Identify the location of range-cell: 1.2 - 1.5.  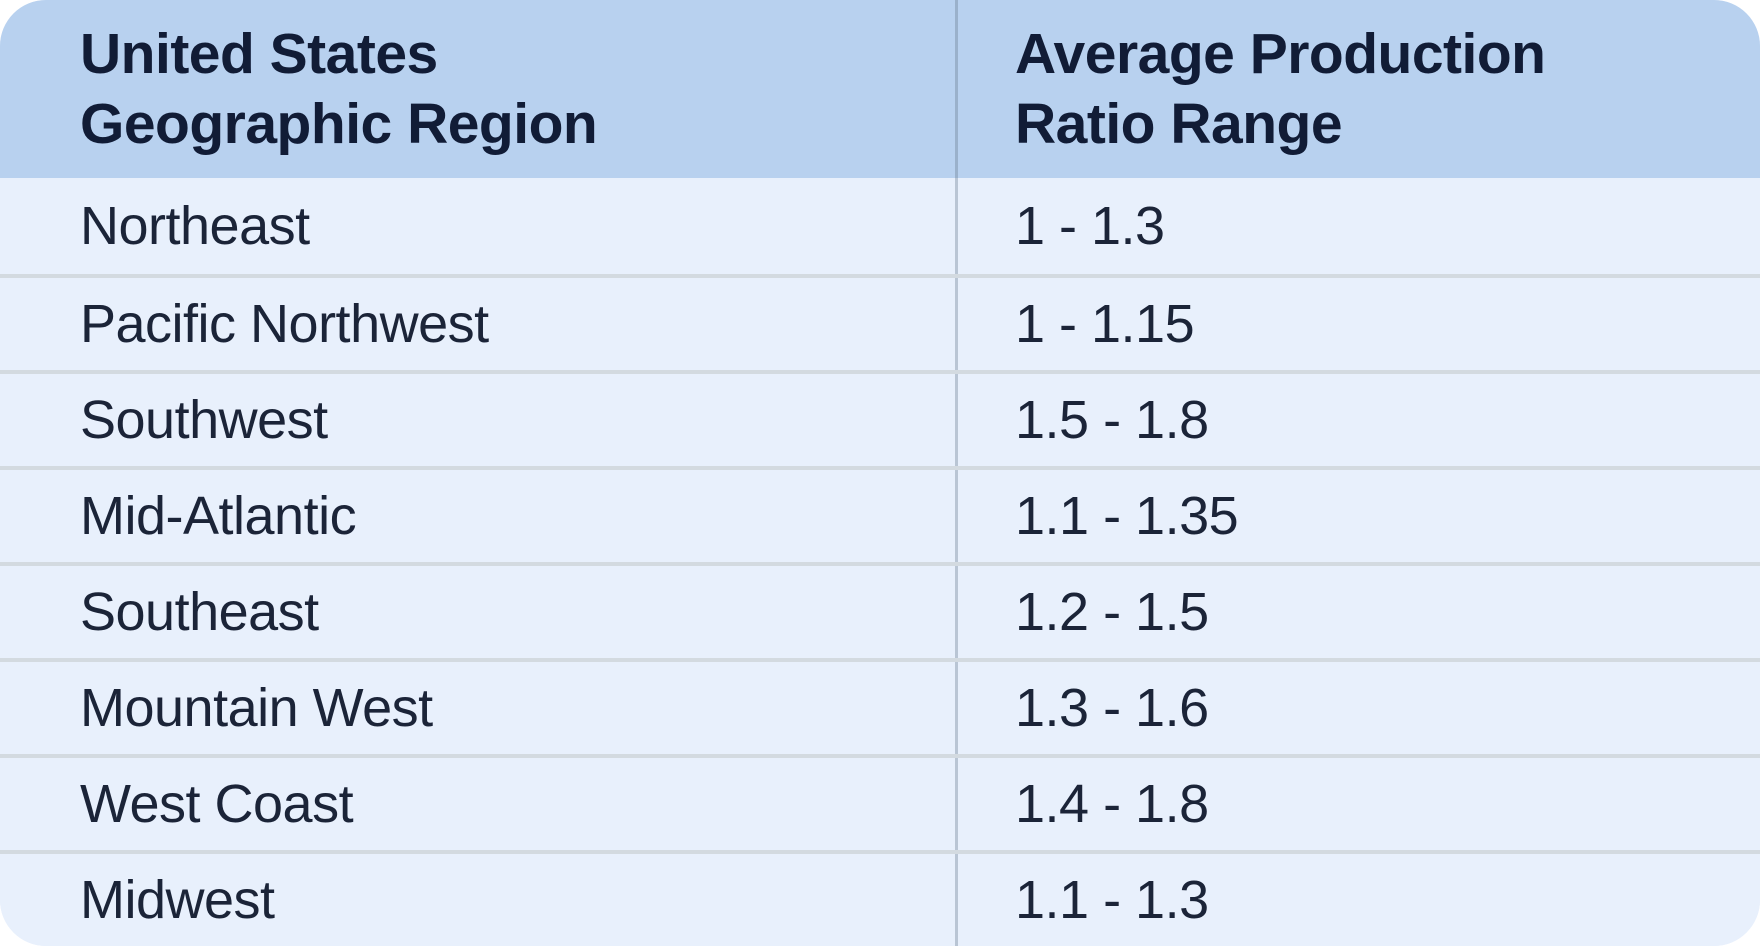
(1112, 612).